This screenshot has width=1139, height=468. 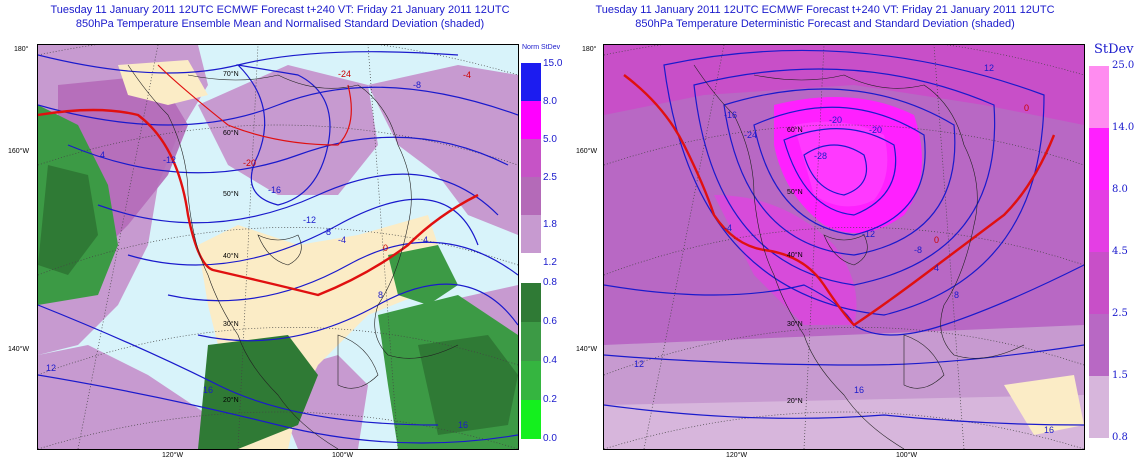 I want to click on left-legend-level: 0.6, so click(x=550, y=321).